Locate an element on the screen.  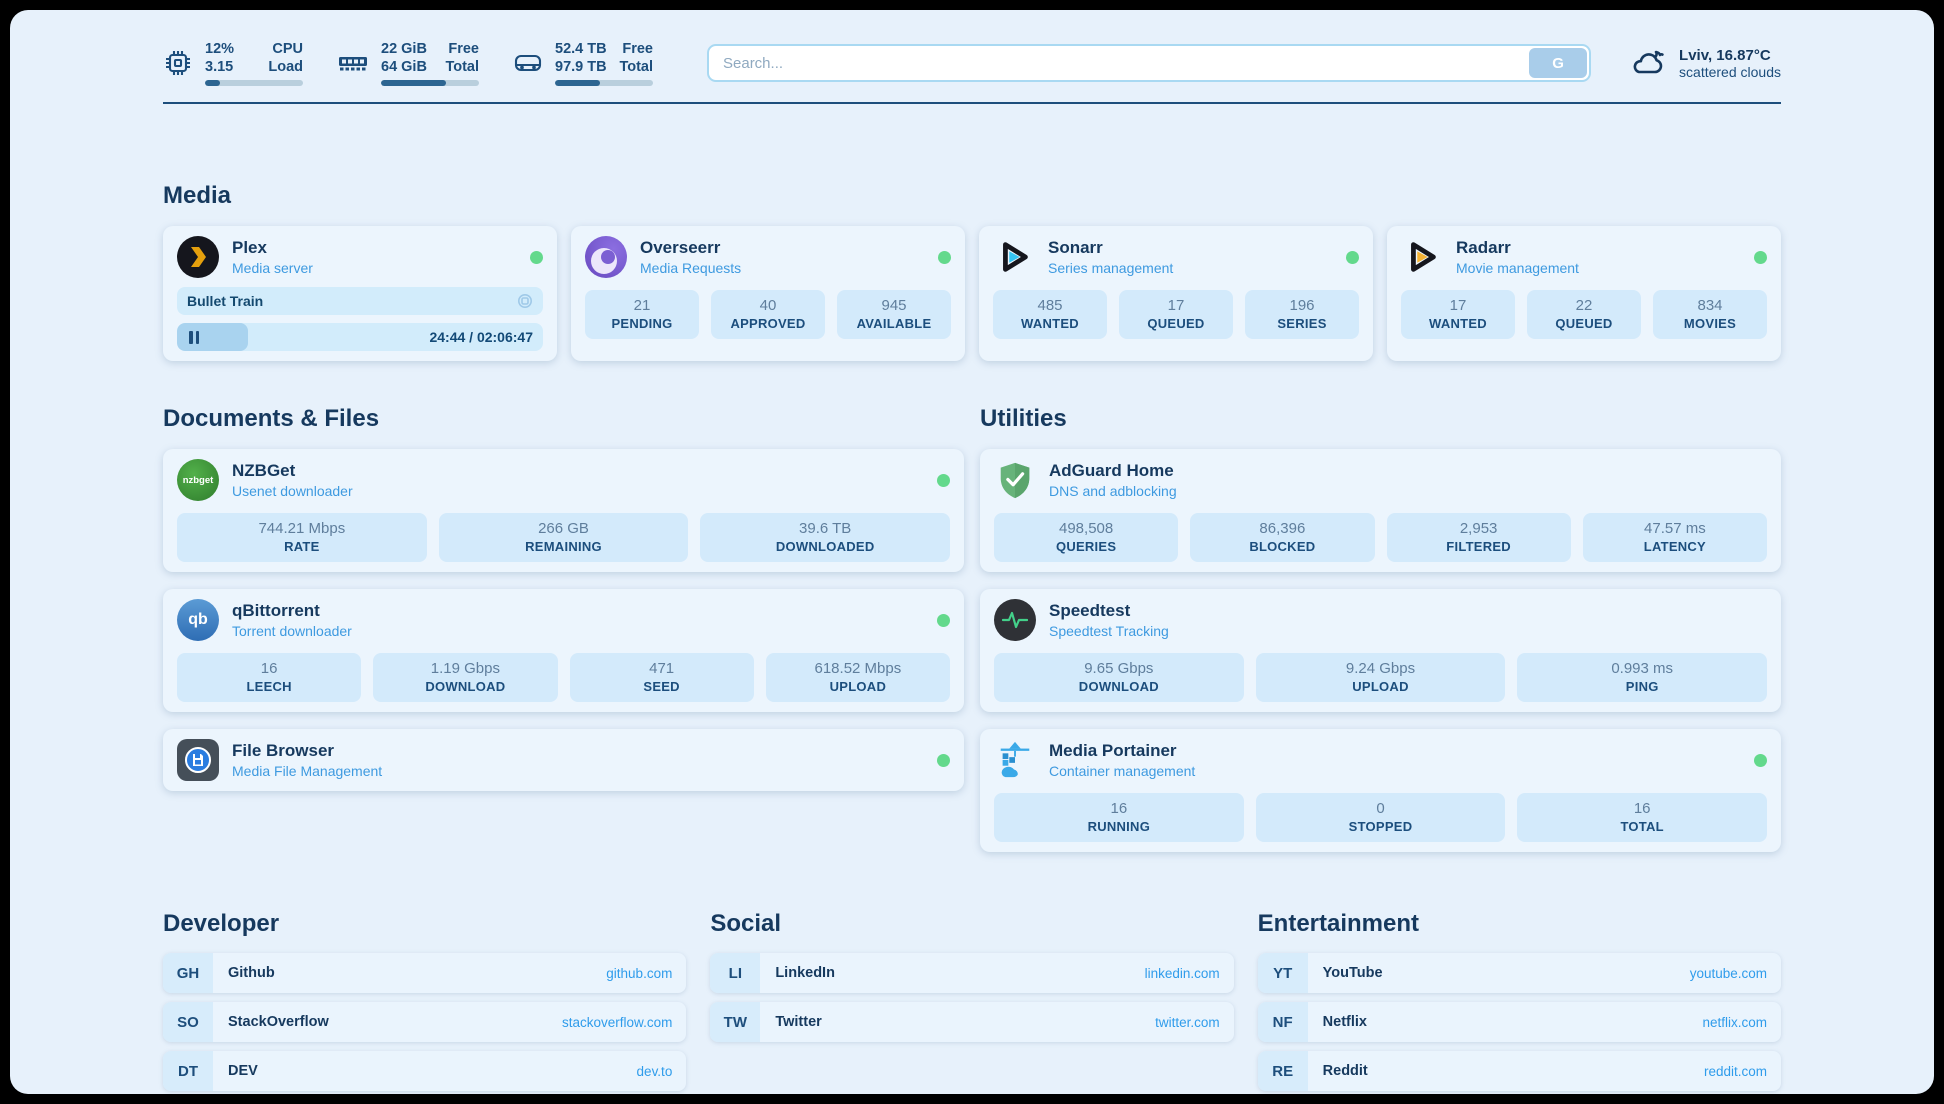
bookmark-name: DEV is located at coordinates (243, 1071).